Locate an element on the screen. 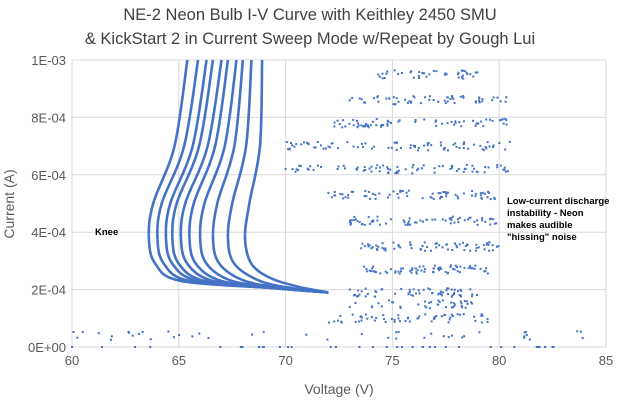 This screenshot has width=620, height=401. y-tick-label: 8E-04 is located at coordinates (48, 117).